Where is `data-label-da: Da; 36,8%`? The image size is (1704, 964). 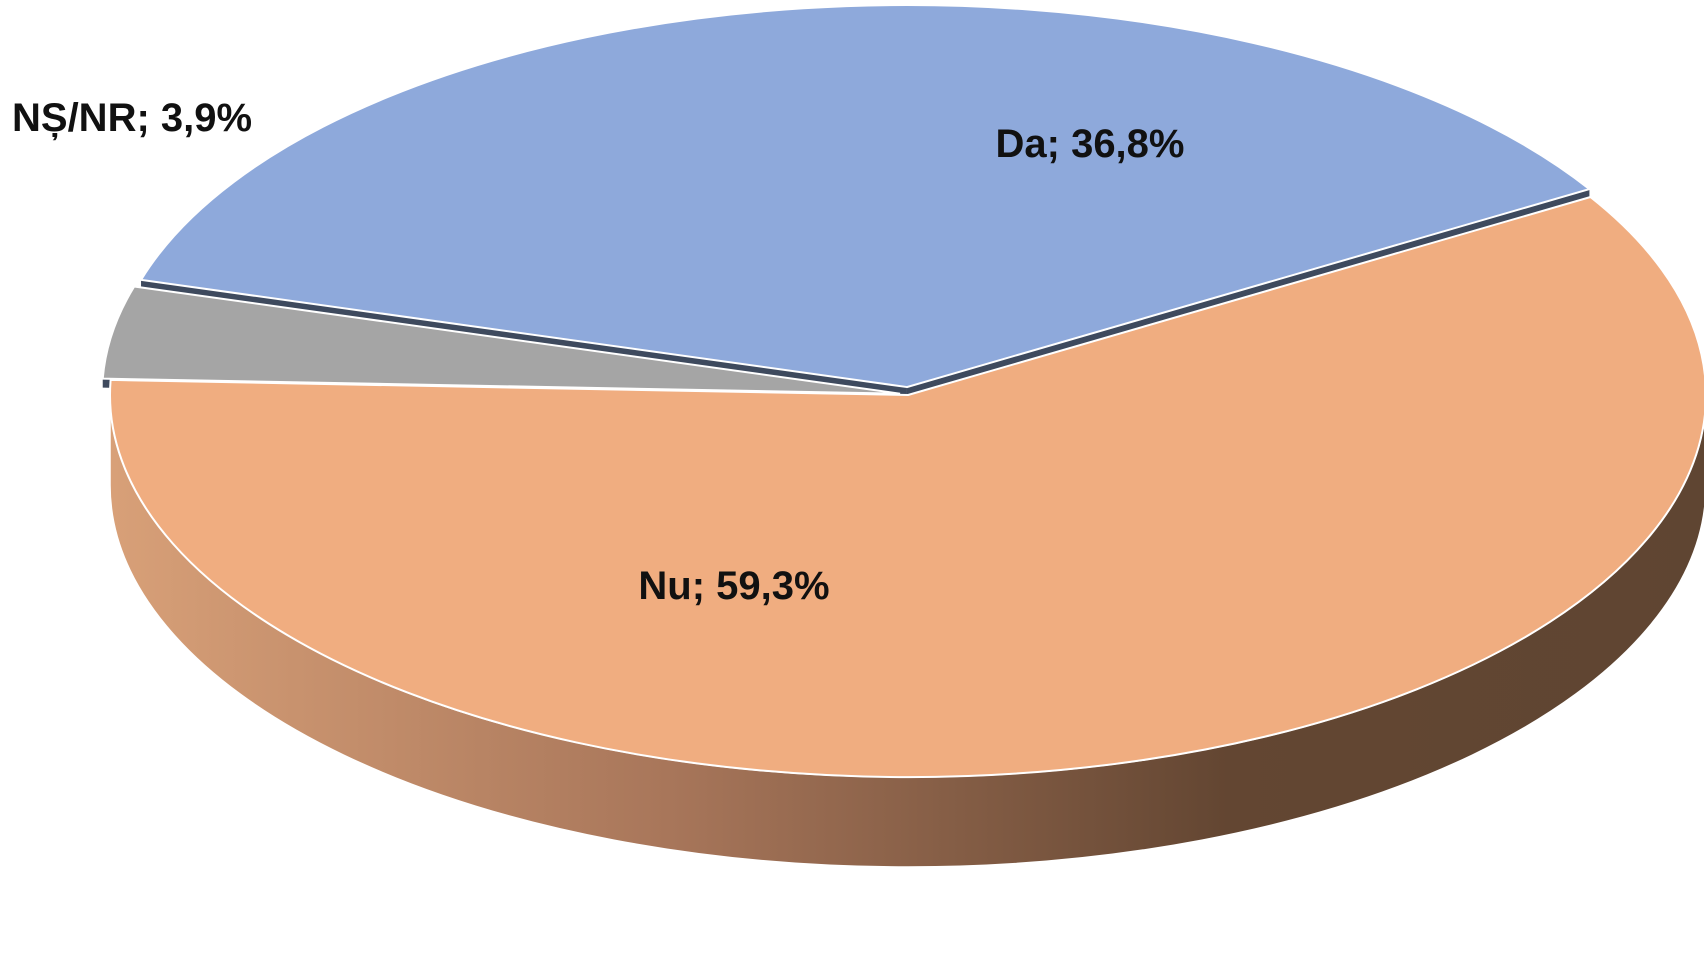
data-label-da: Da; 36,8% is located at coordinates (1090, 144).